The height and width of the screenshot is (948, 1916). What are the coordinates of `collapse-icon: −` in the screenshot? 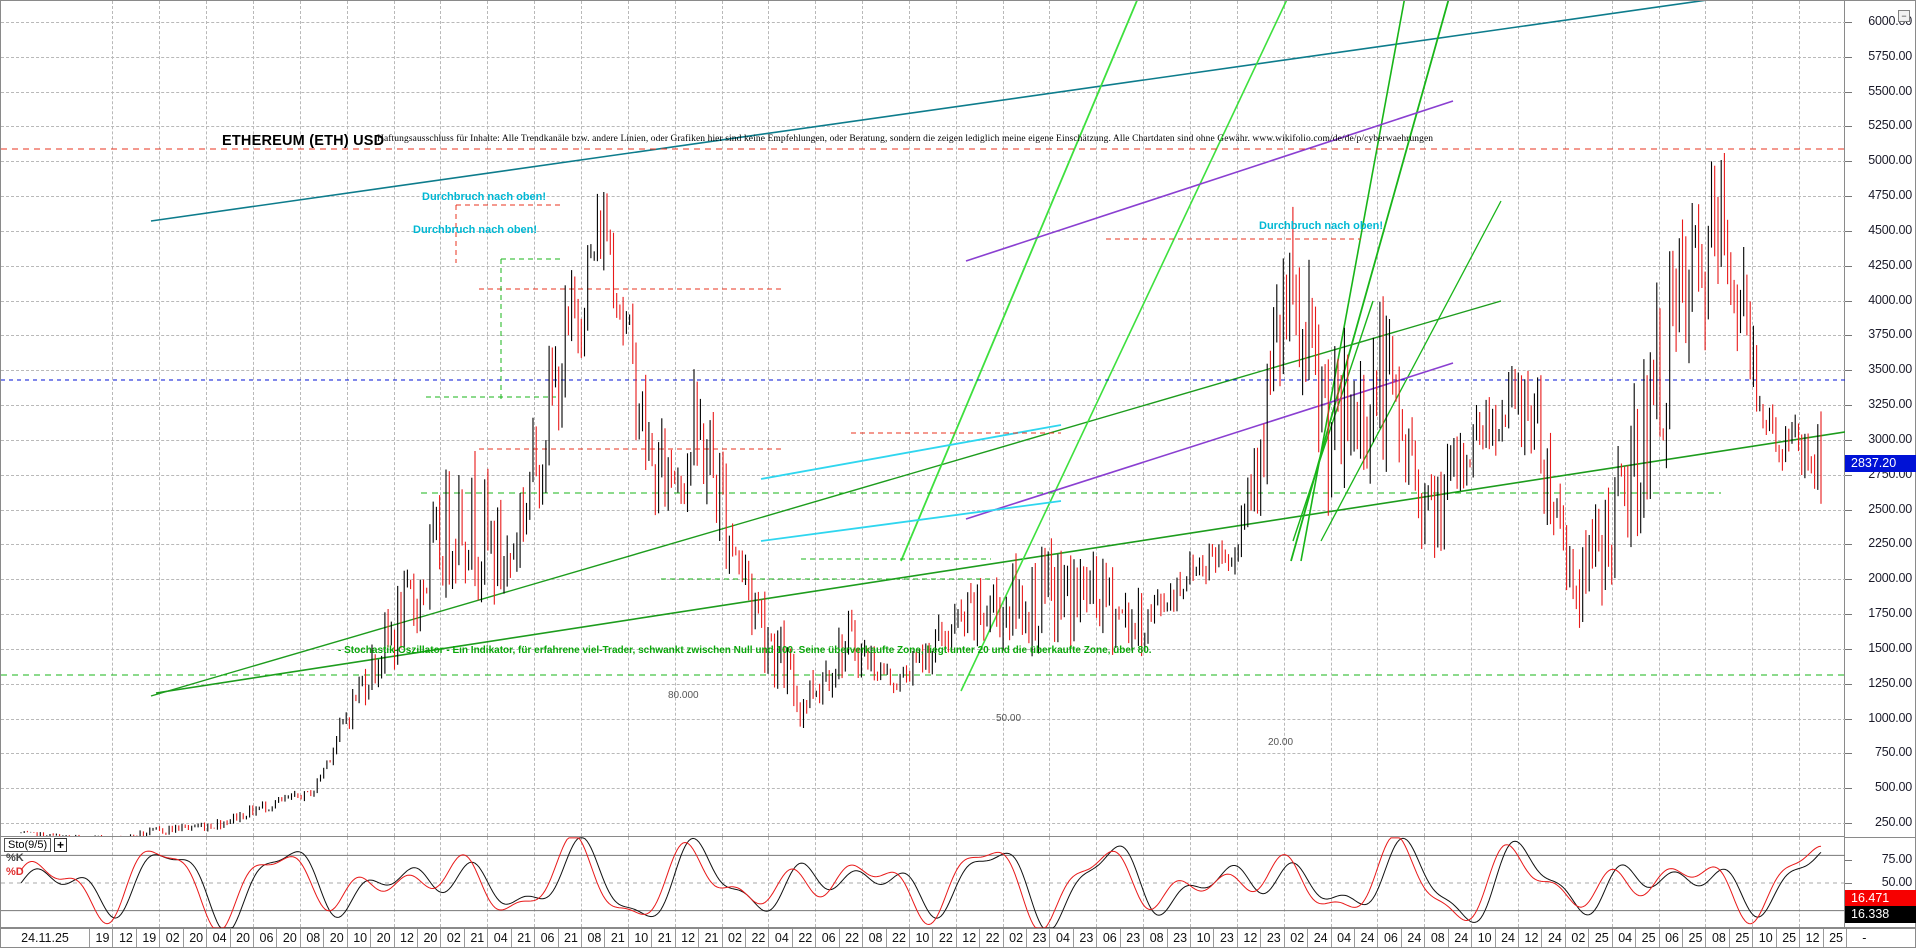 It's located at (1904, 16).